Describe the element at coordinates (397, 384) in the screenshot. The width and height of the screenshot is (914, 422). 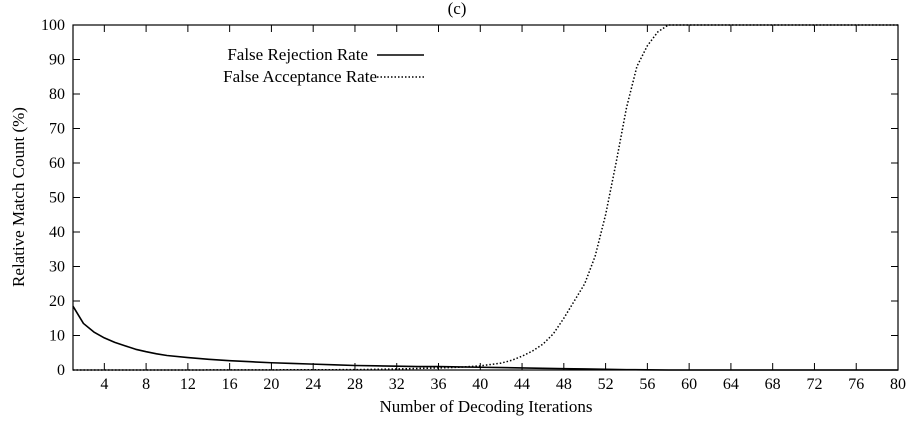
I see `x-tick-label: 32` at that location.